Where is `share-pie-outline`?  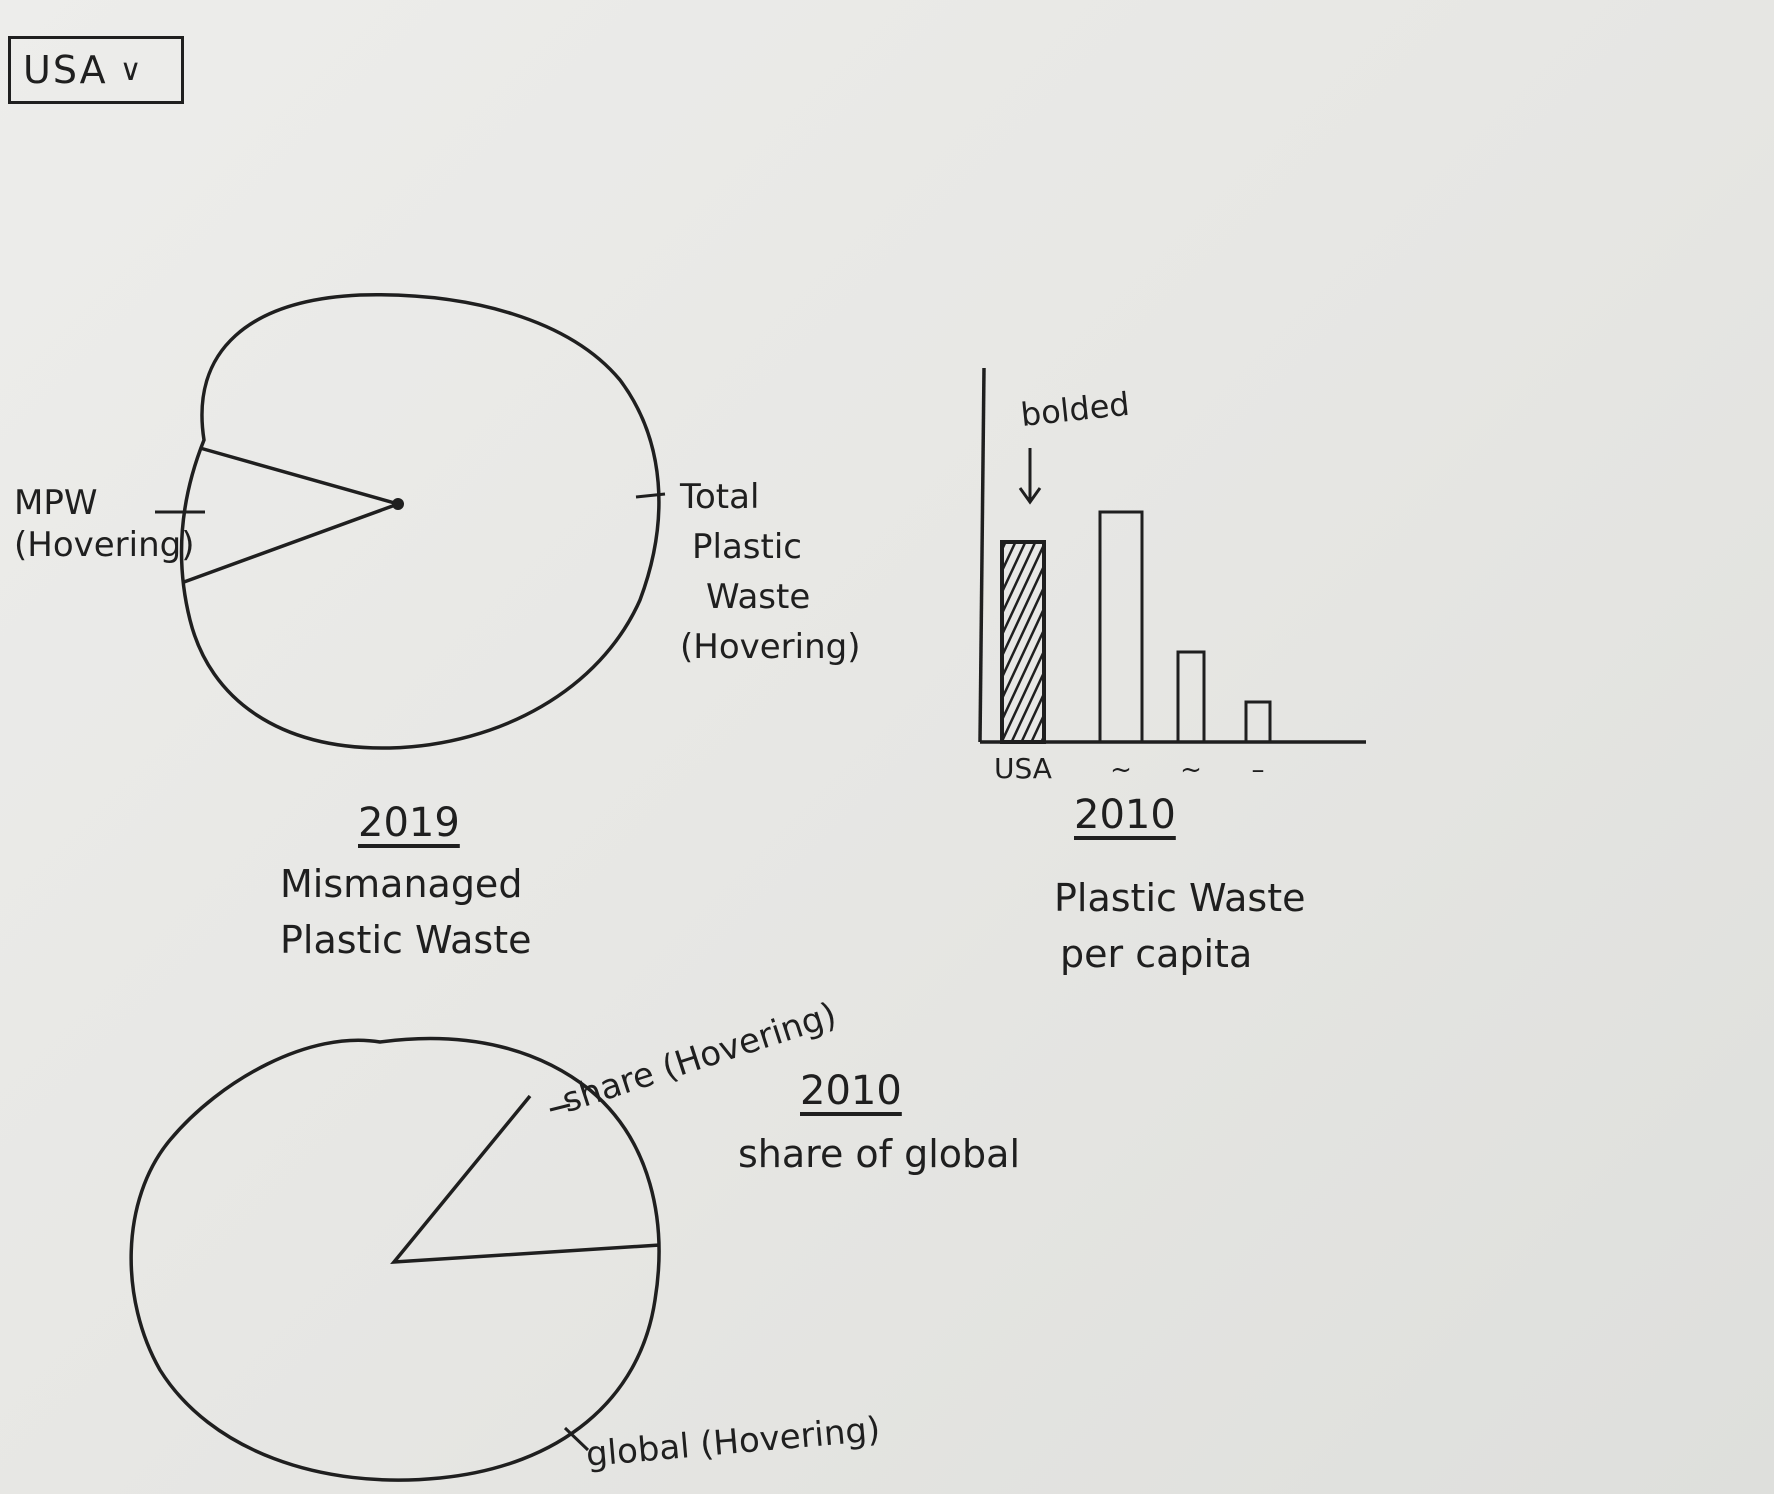
share-pie-outline is located at coordinates (395, 1259).